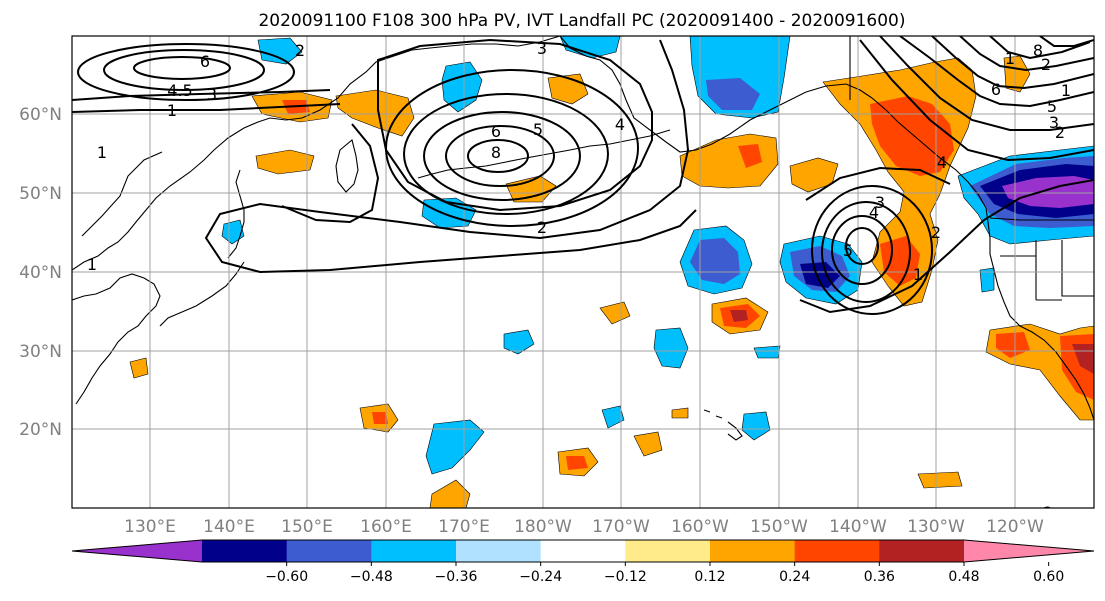 Image resolution: width=1105 pixels, height=601 pixels. Describe the element at coordinates (307, 527) in the screenshot. I see `lon-label: 150°E` at that location.